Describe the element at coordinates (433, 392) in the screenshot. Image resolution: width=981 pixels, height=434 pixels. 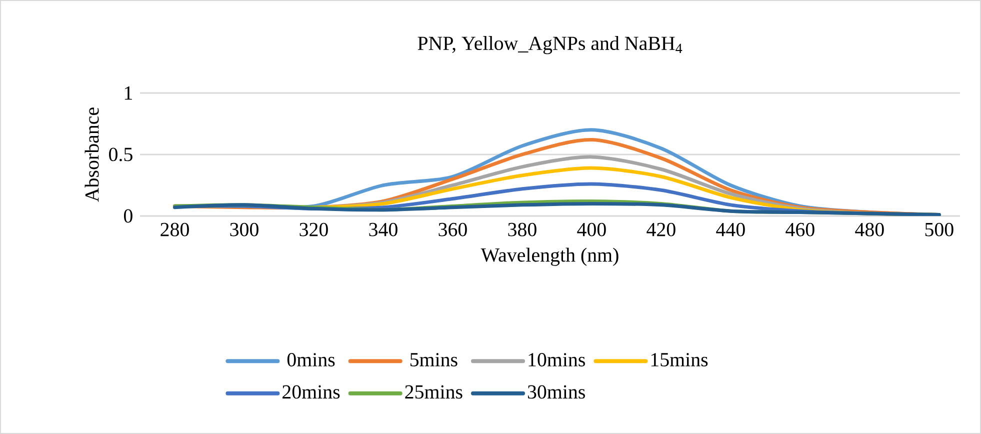
I see `legend-label: 25mins` at that location.